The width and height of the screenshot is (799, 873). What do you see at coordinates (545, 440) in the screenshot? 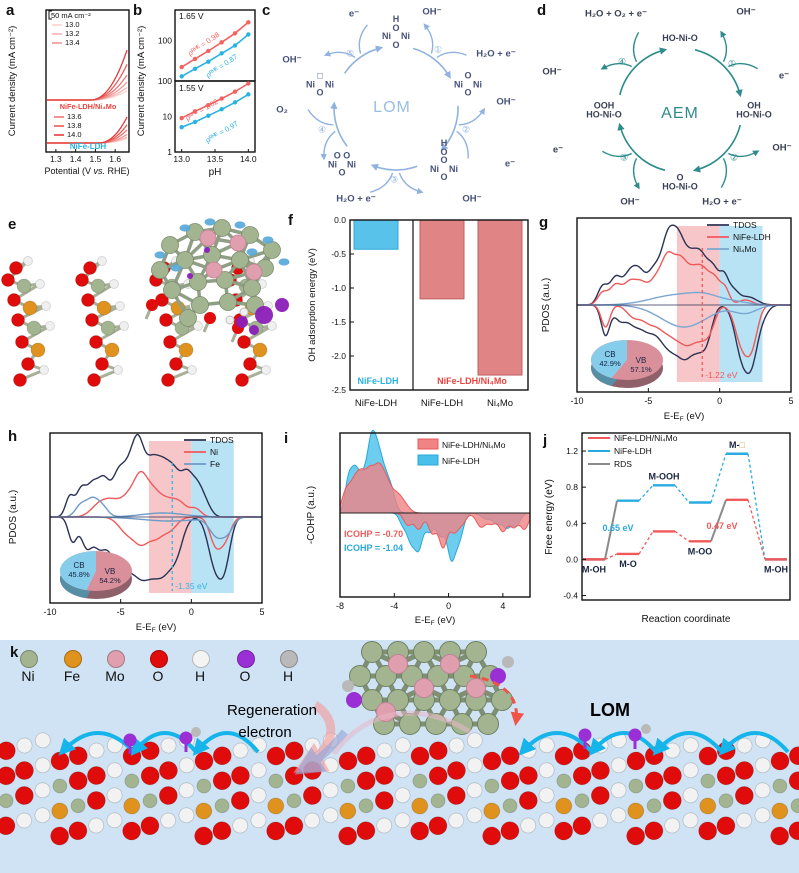
I see `panel-j-label: j` at bounding box center [545, 440].